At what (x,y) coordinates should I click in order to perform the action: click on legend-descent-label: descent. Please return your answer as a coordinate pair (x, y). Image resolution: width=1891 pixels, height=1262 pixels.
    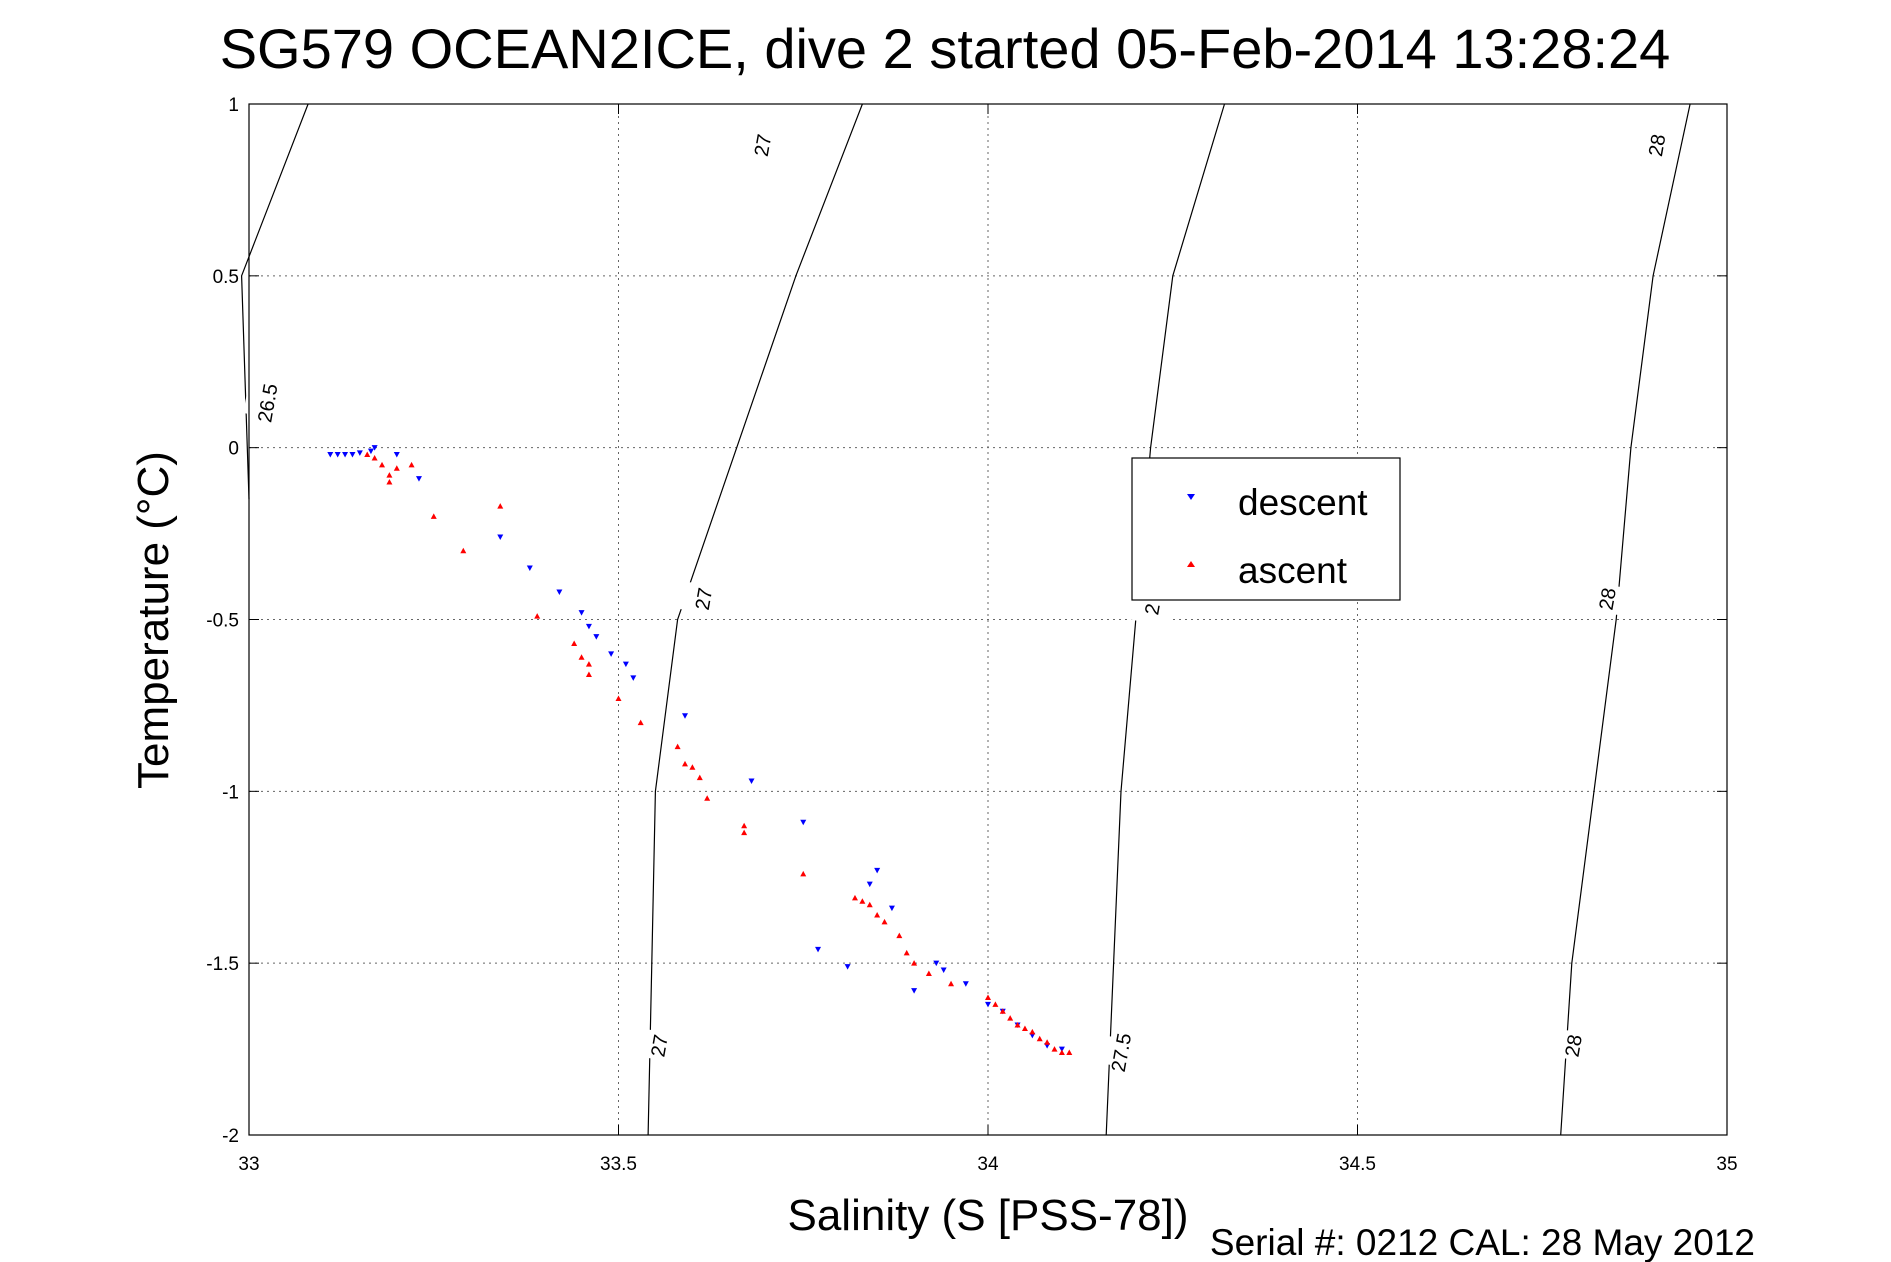
    Looking at the image, I should click on (1303, 502).